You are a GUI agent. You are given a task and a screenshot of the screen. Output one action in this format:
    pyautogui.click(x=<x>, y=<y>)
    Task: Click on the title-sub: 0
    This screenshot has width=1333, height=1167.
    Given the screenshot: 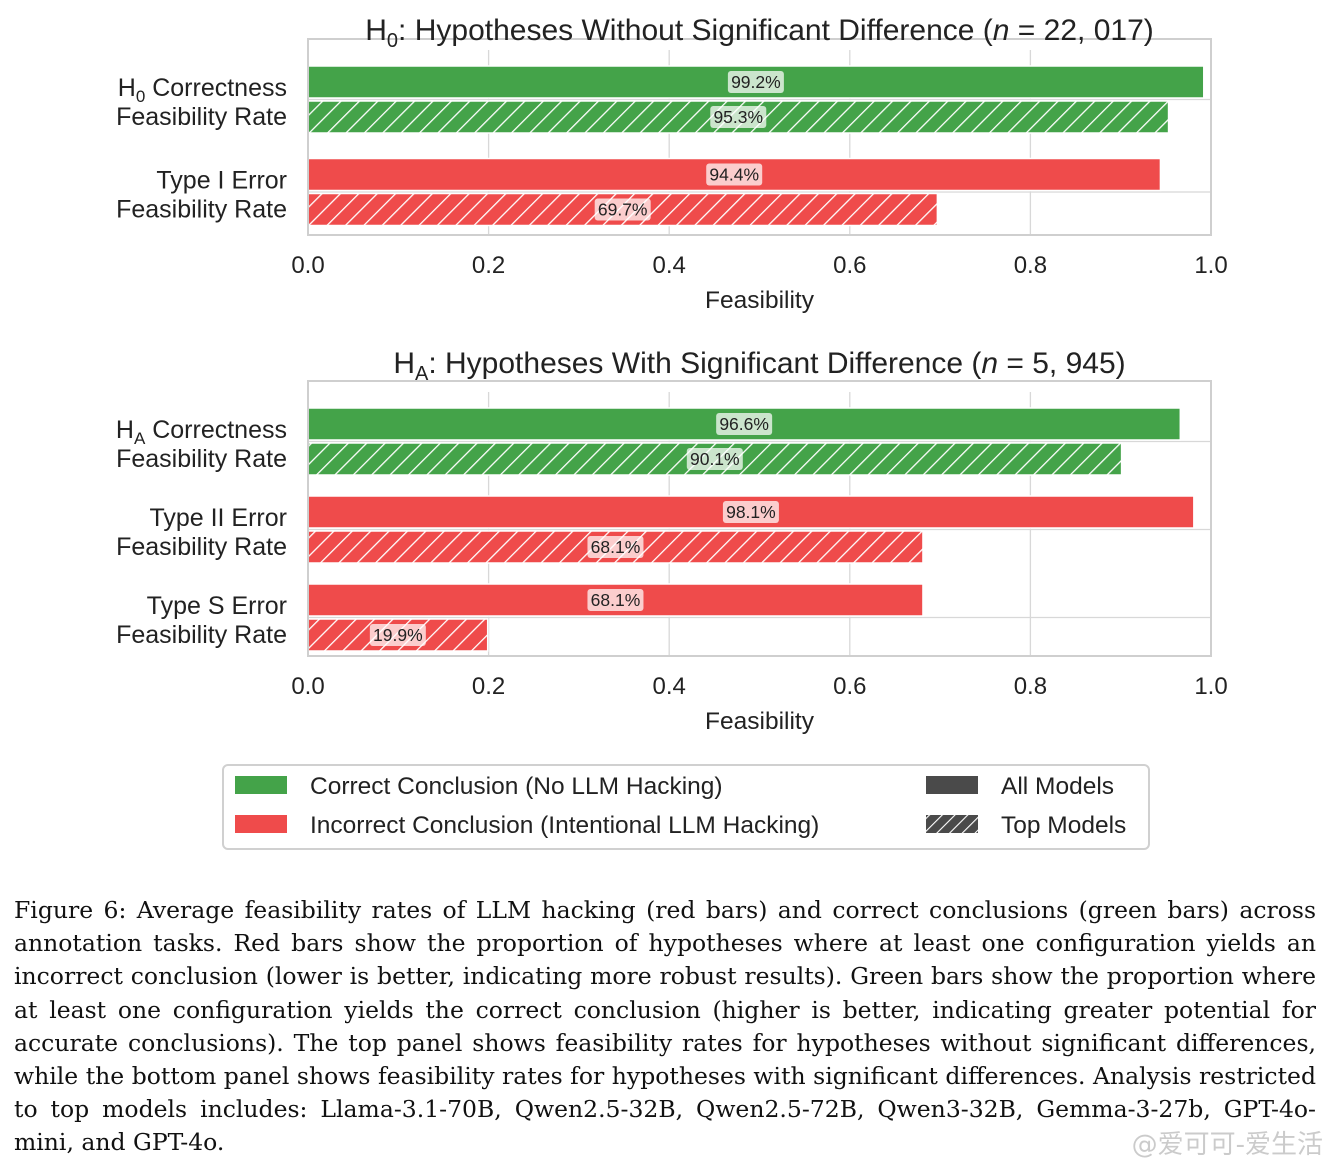 What is the action you would take?
    pyautogui.click(x=392, y=41)
    